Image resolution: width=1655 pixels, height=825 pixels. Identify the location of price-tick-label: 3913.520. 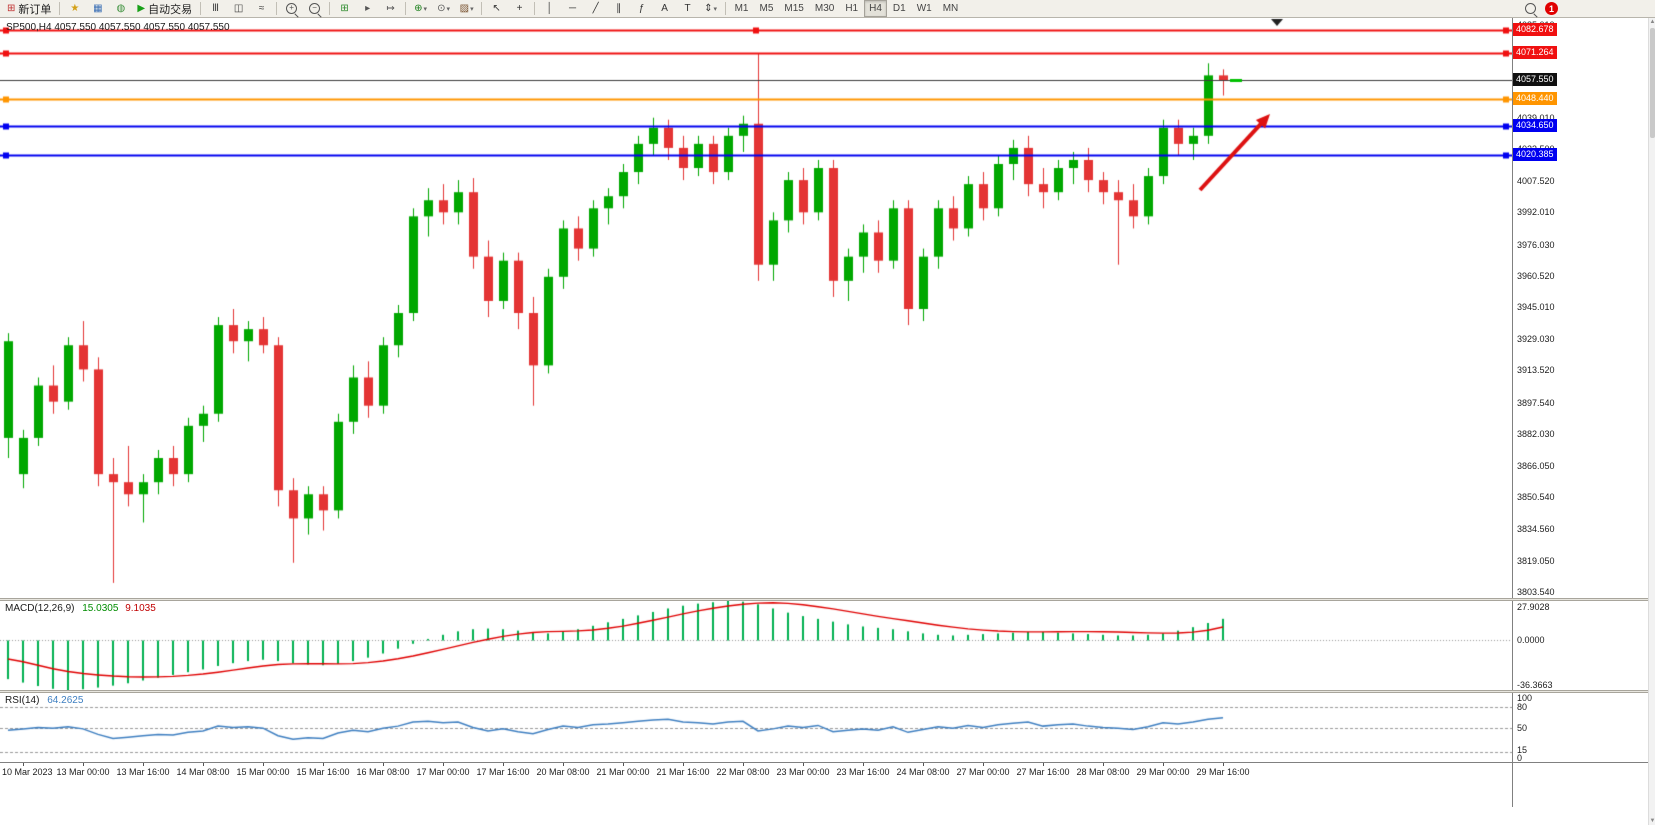
(1536, 370).